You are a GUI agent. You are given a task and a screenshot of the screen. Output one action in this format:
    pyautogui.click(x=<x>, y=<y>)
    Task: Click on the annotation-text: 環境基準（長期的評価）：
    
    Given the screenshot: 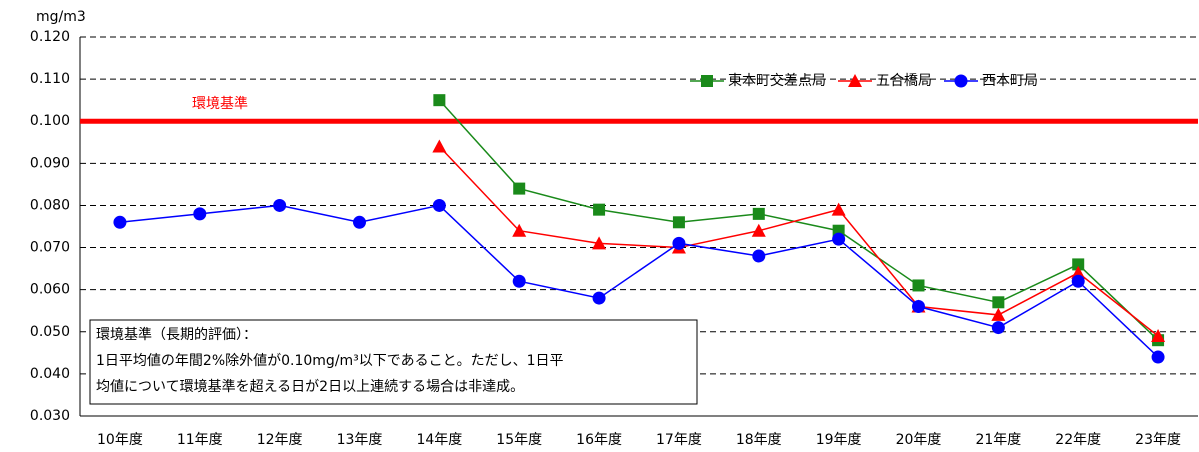 What is the action you would take?
    pyautogui.click(x=176, y=334)
    